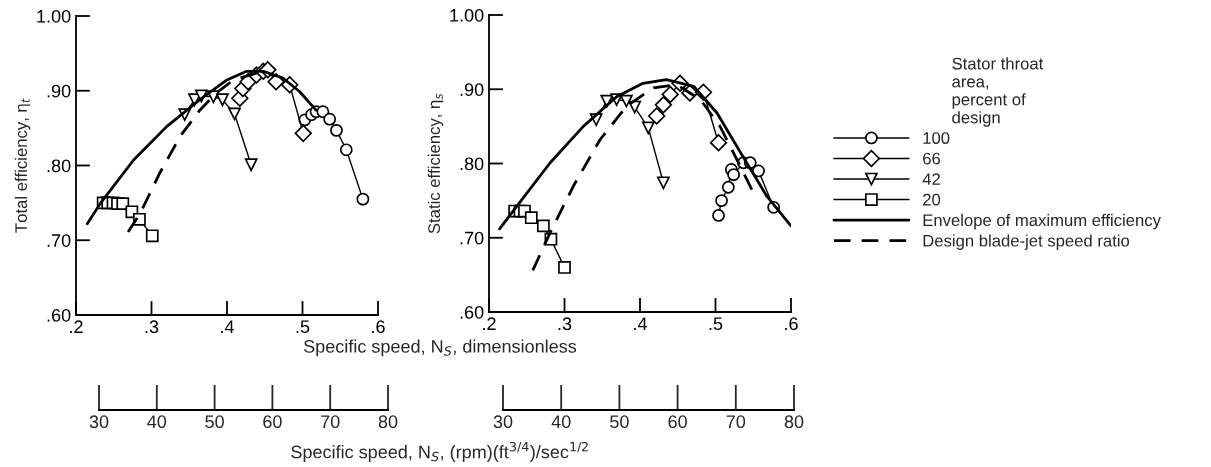 This screenshot has height=467, width=1211. I want to click on legend-label: Envelope of maximum efficiency, so click(1042, 221).